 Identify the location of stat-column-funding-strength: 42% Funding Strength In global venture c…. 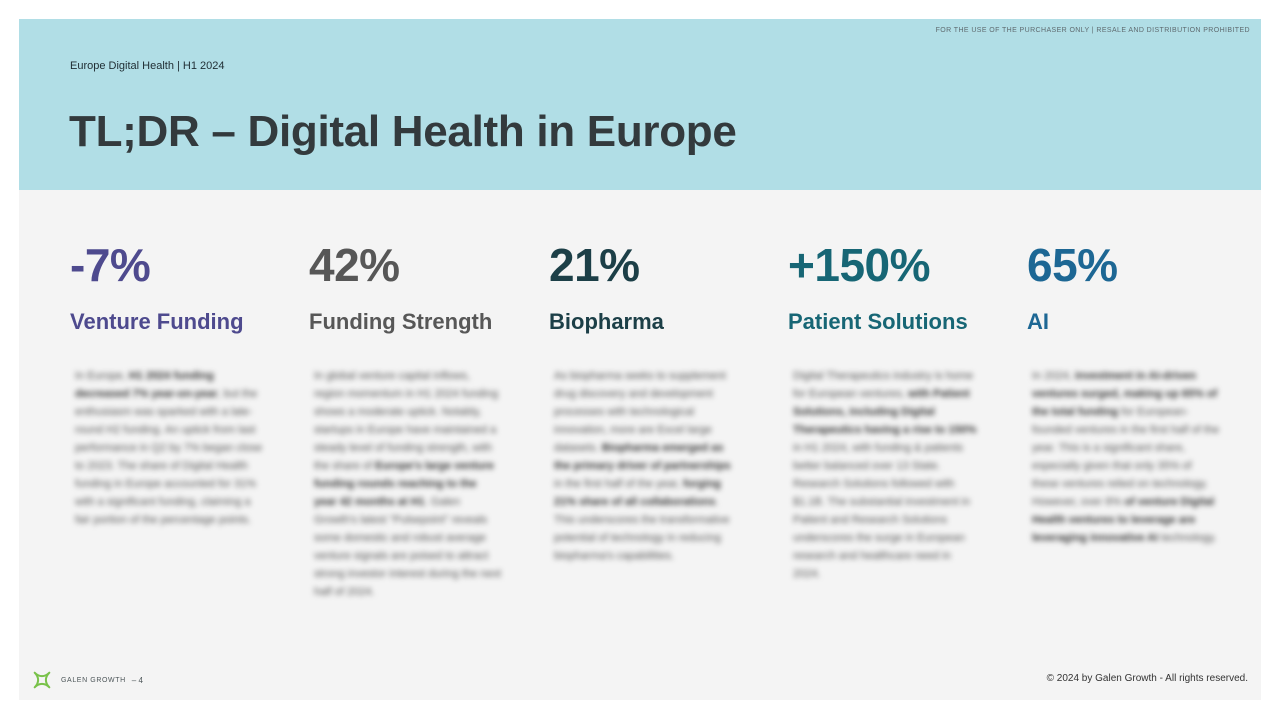
(409, 420).